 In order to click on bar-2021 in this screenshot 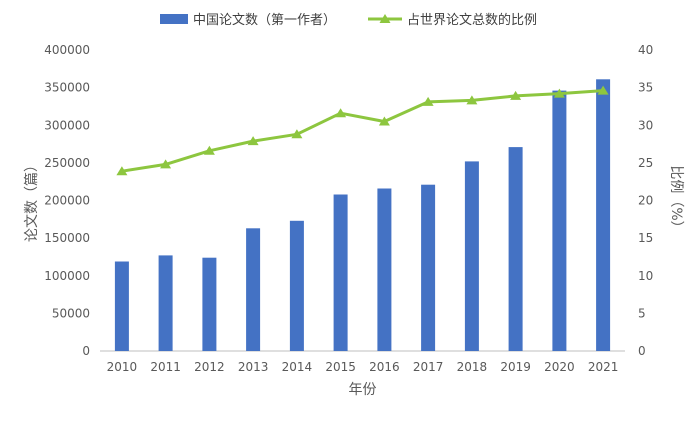, I will do `click(603, 215)`.